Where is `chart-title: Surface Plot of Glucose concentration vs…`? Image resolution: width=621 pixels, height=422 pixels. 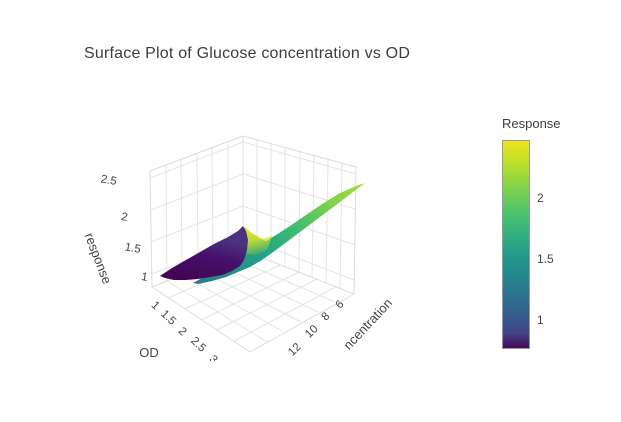
chart-title: Surface Plot of Glucose concentration vs… is located at coordinates (247, 53).